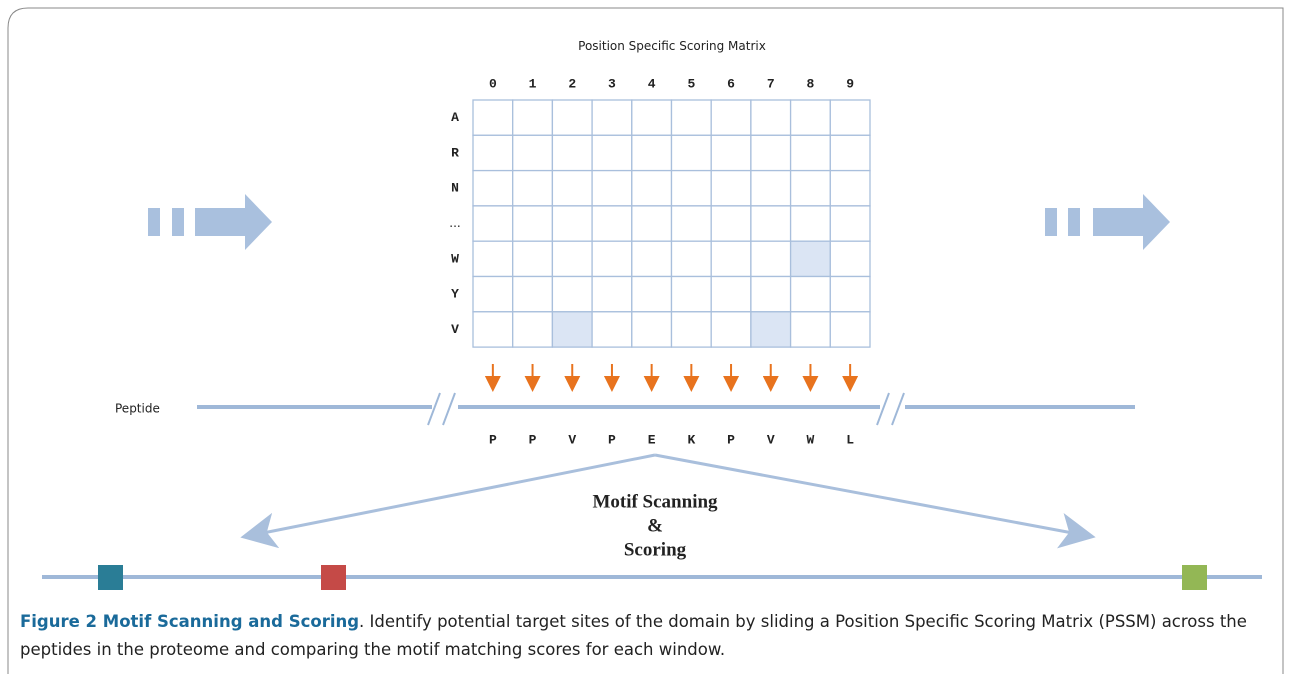 The width and height of the screenshot is (1291, 674). What do you see at coordinates (655, 501) in the screenshot?
I see `motif-line: Motif Scanning` at bounding box center [655, 501].